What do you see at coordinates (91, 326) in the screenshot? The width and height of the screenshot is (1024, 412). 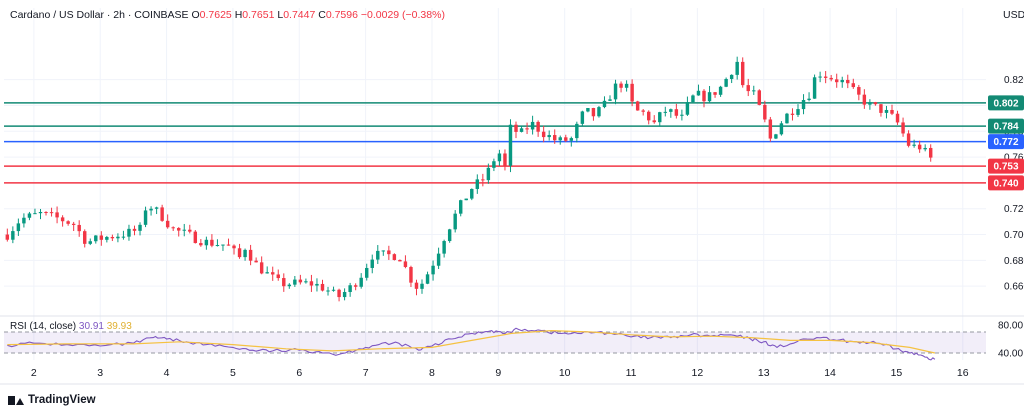 I see `rsi-value: 30.91` at bounding box center [91, 326].